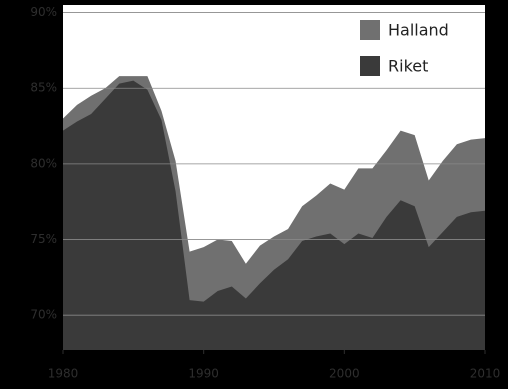 Image resolution: width=508 pixels, height=389 pixels. What do you see at coordinates (485, 374) in the screenshot?
I see `x-tick-label: 2010` at bounding box center [485, 374].